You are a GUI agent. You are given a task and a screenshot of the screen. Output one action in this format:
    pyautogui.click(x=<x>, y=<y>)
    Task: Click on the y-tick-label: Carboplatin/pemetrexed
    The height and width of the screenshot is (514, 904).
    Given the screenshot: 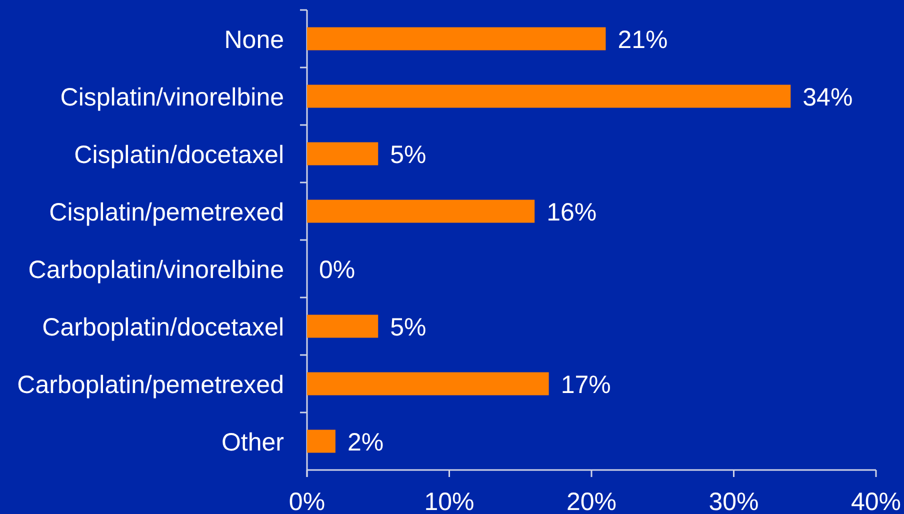 What is the action you would take?
    pyautogui.click(x=150, y=384)
    